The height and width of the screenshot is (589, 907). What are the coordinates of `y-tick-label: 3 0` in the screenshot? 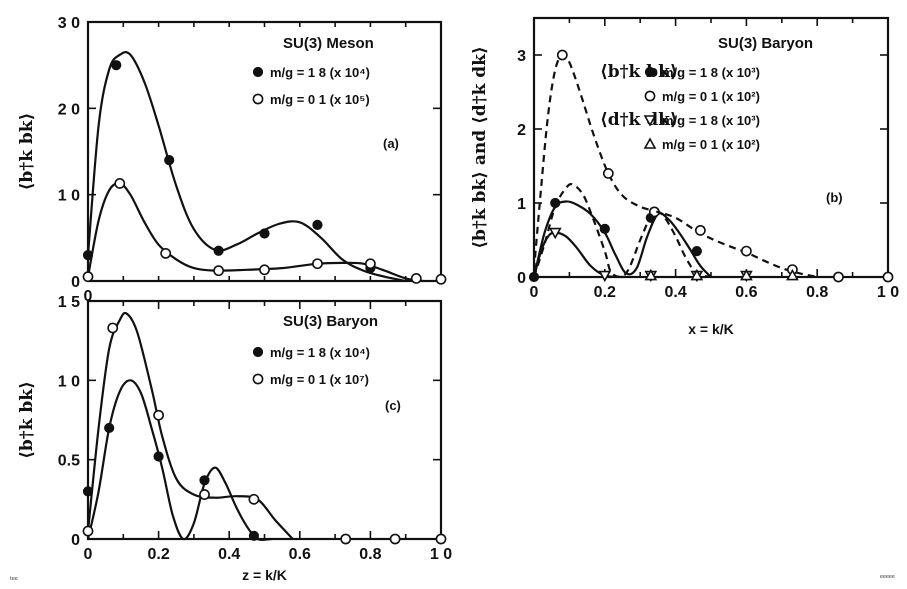 It's located at (69, 23).